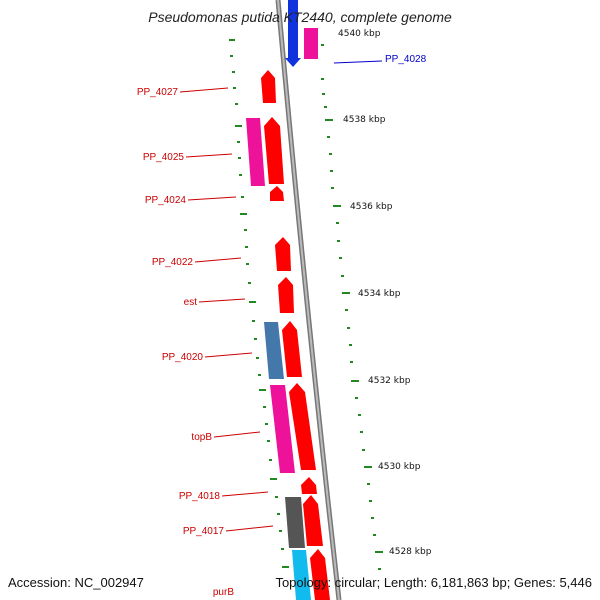 The width and height of the screenshot is (600, 600). What do you see at coordinates (259, 303) in the screenshot?
I see `inner-tick-ring` at bounding box center [259, 303].